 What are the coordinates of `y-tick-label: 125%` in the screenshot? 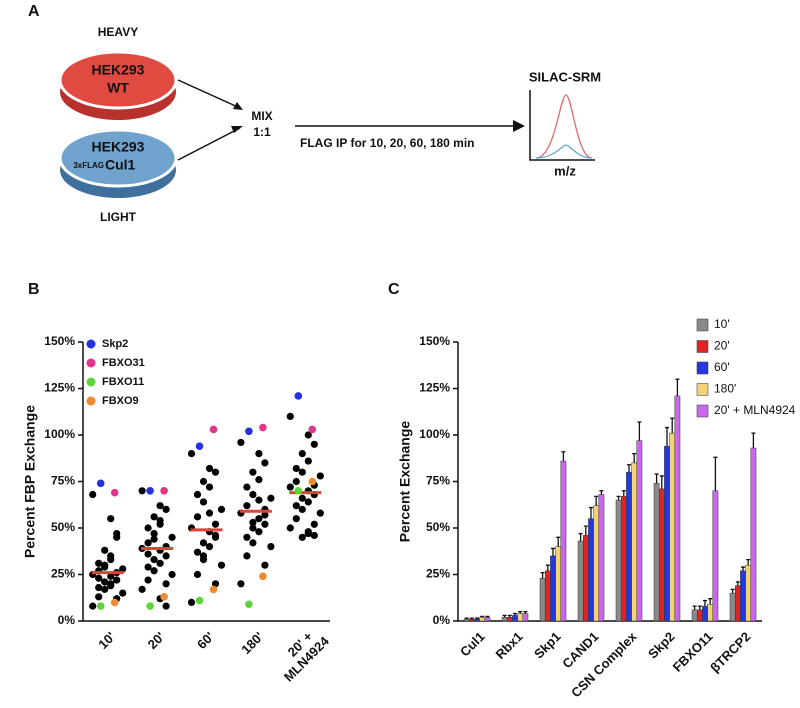 It's located at (434, 388).